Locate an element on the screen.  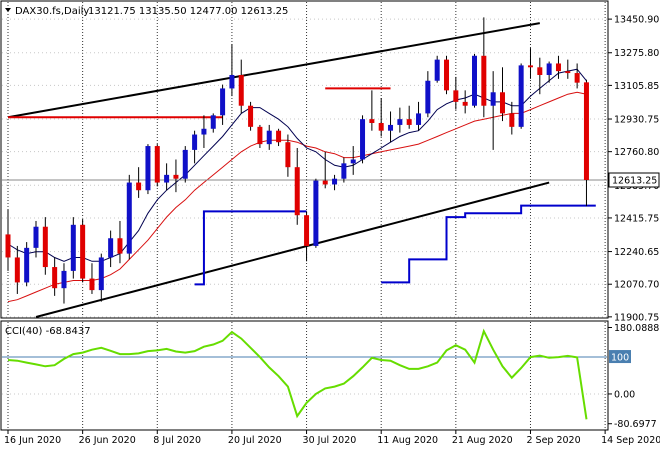
price-badge-text: 12613.25 is located at coordinates (634, 181).